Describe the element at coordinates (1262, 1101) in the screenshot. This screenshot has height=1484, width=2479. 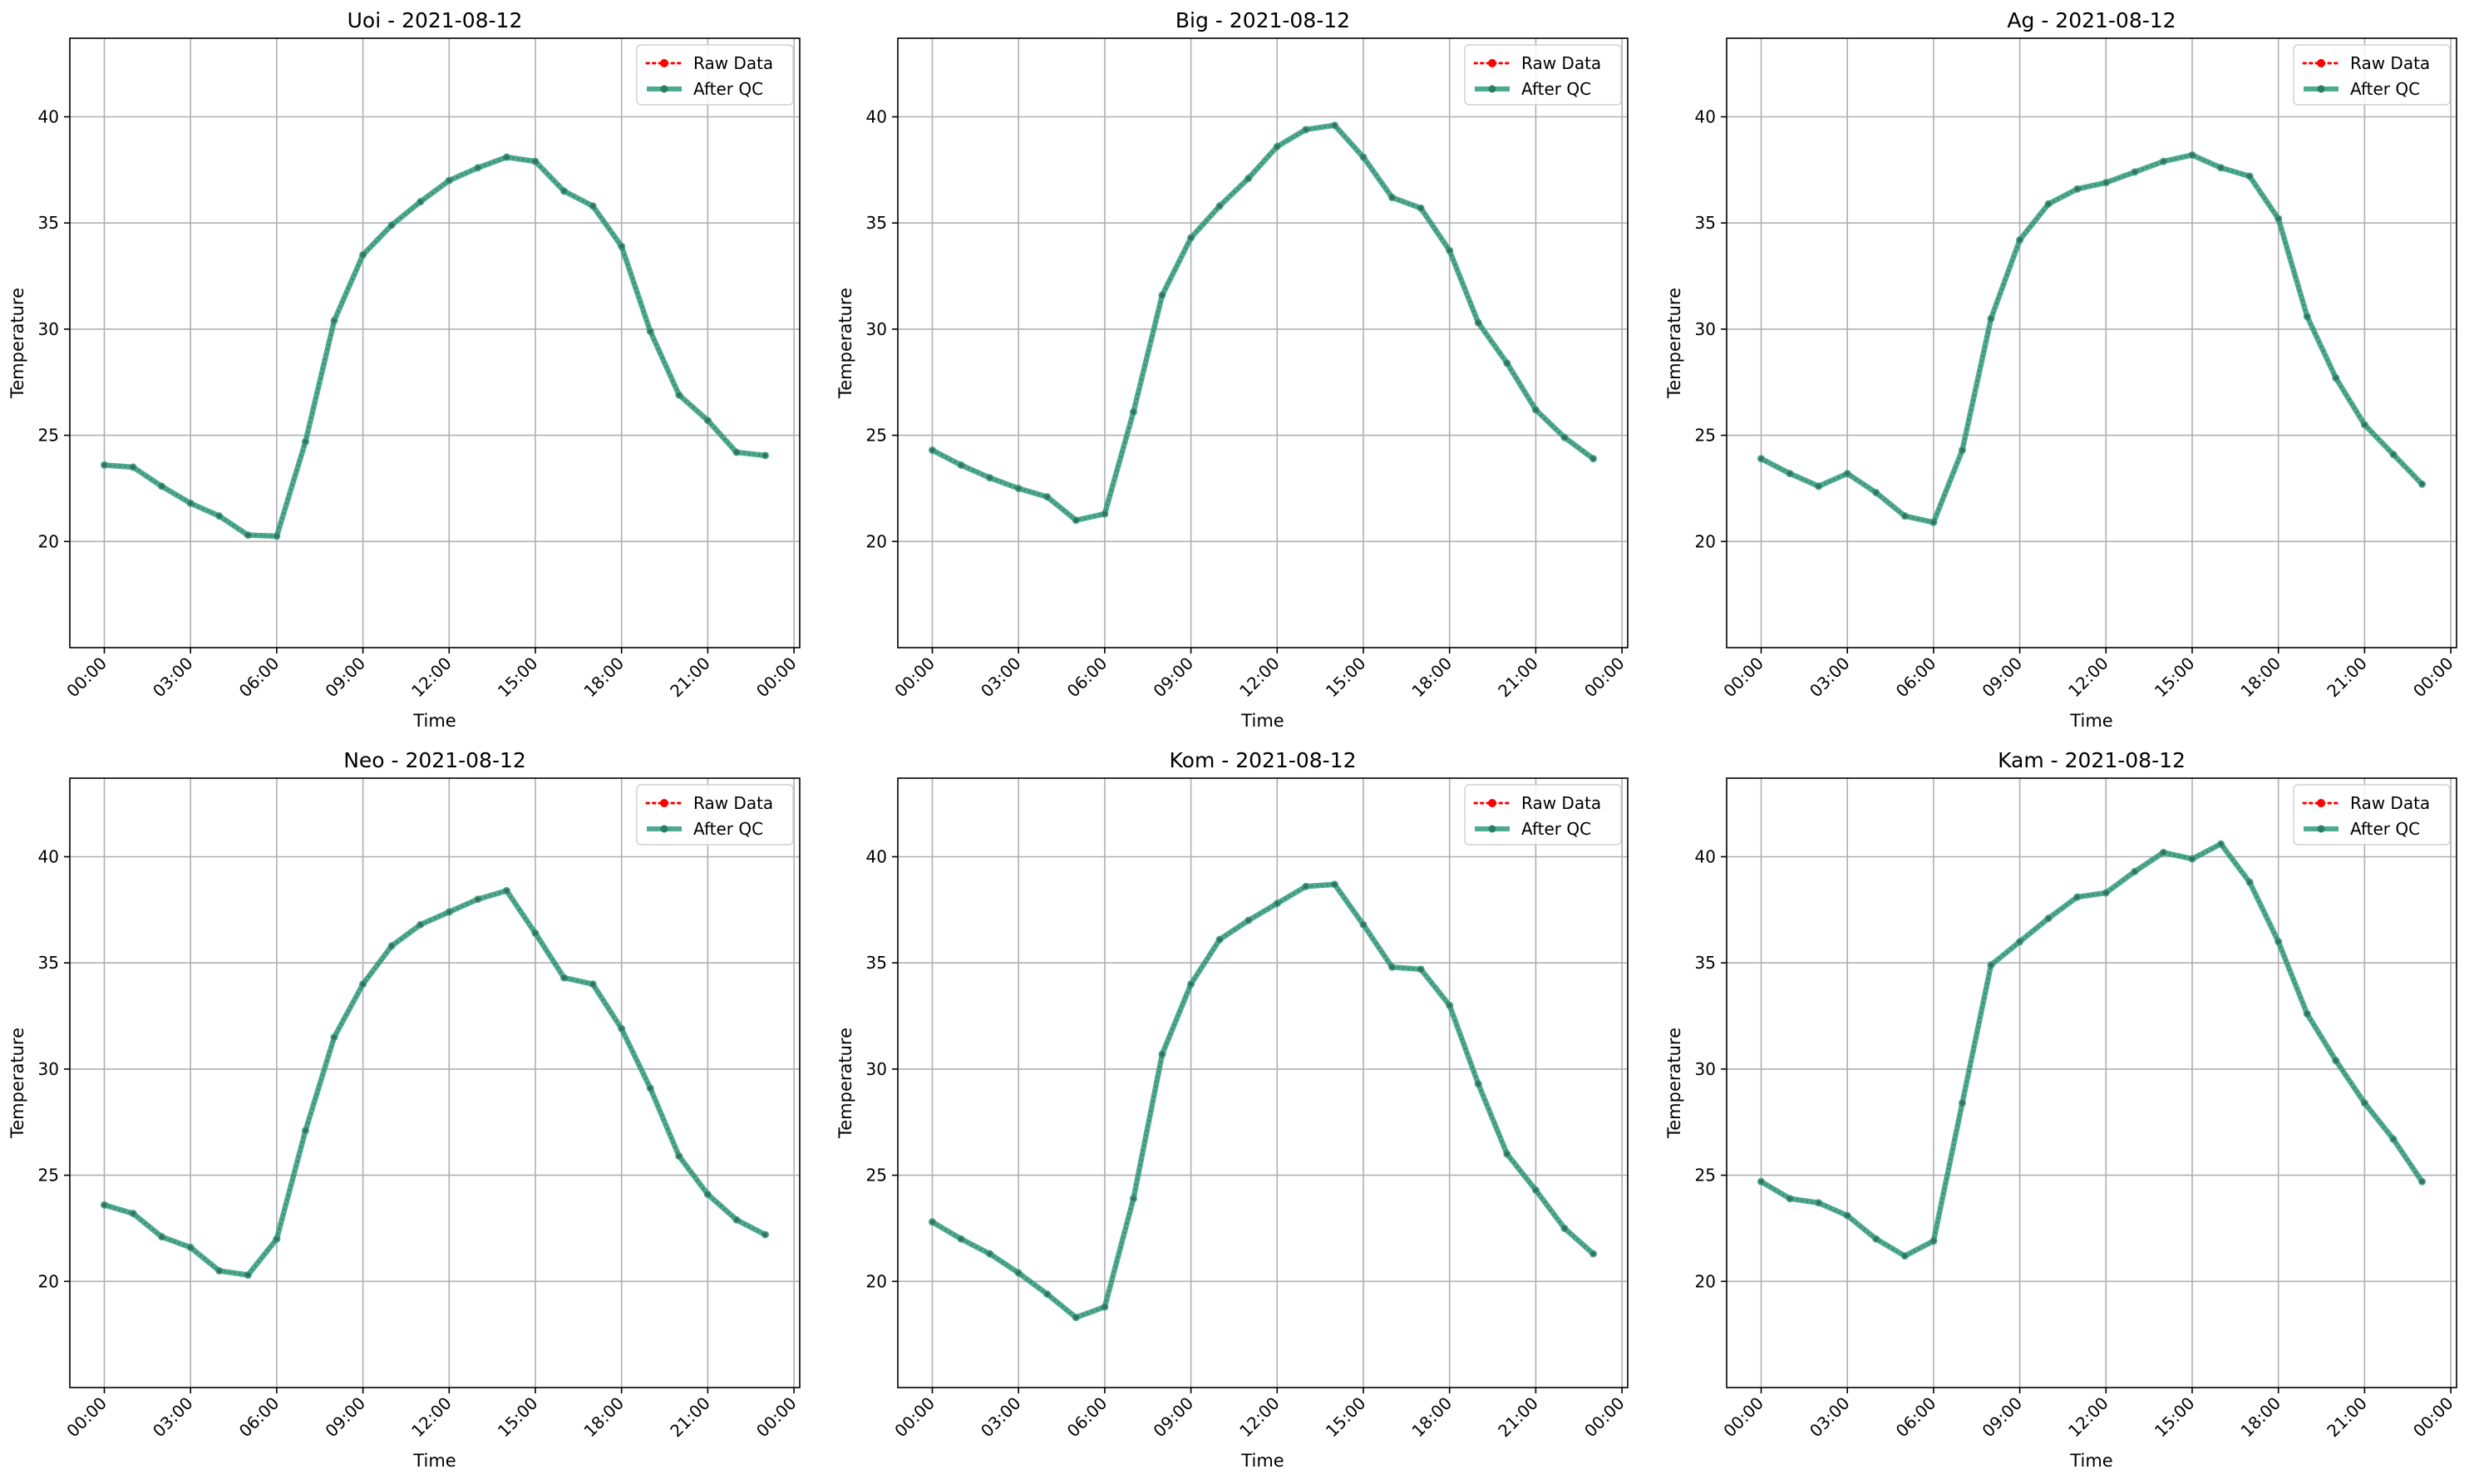
I see `series-line-raw-data` at that location.